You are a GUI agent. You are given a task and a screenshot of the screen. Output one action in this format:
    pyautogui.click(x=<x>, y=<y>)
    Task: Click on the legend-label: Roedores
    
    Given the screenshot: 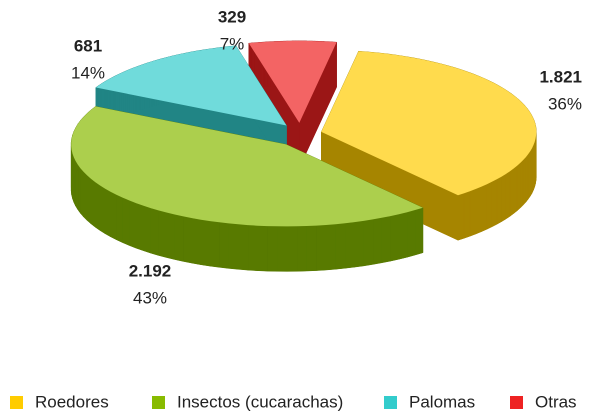 What is the action you would take?
    pyautogui.click(x=72, y=401)
    